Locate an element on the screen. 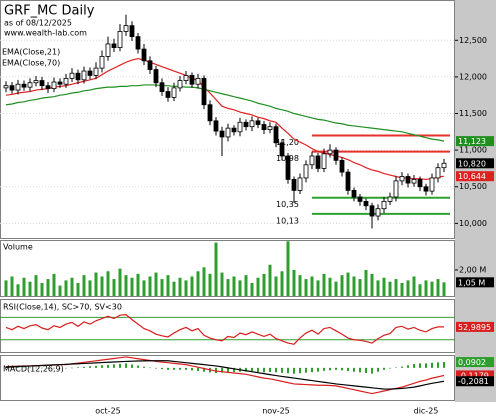  panel-title: MACD(12,26,9) is located at coordinates (33, 369).